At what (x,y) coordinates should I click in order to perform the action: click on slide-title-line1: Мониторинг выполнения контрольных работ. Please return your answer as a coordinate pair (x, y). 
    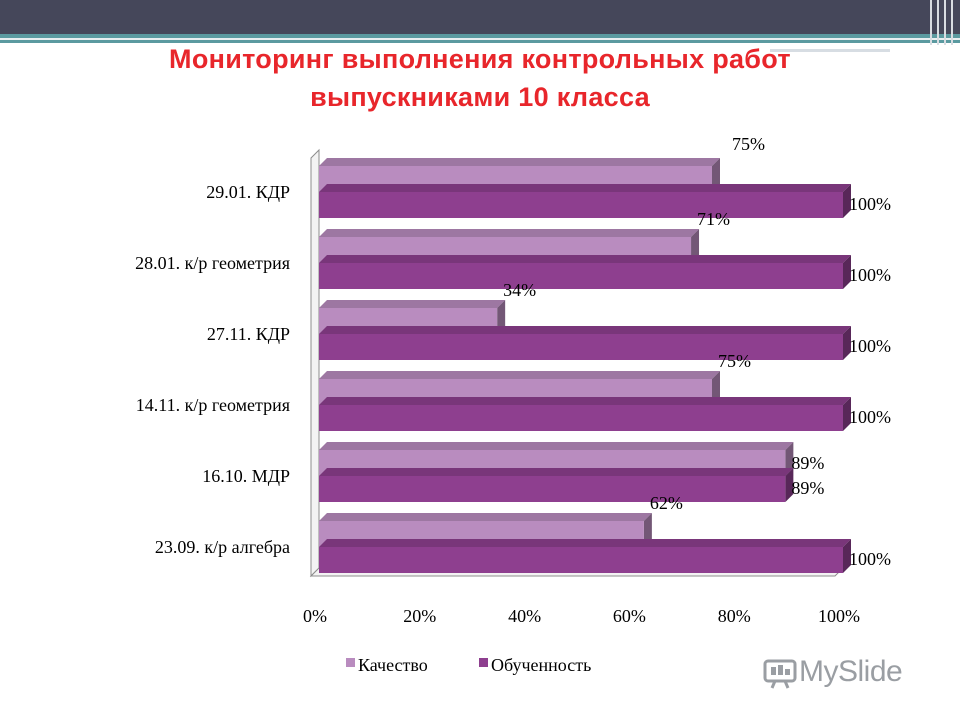
    Looking at the image, I should click on (480, 59).